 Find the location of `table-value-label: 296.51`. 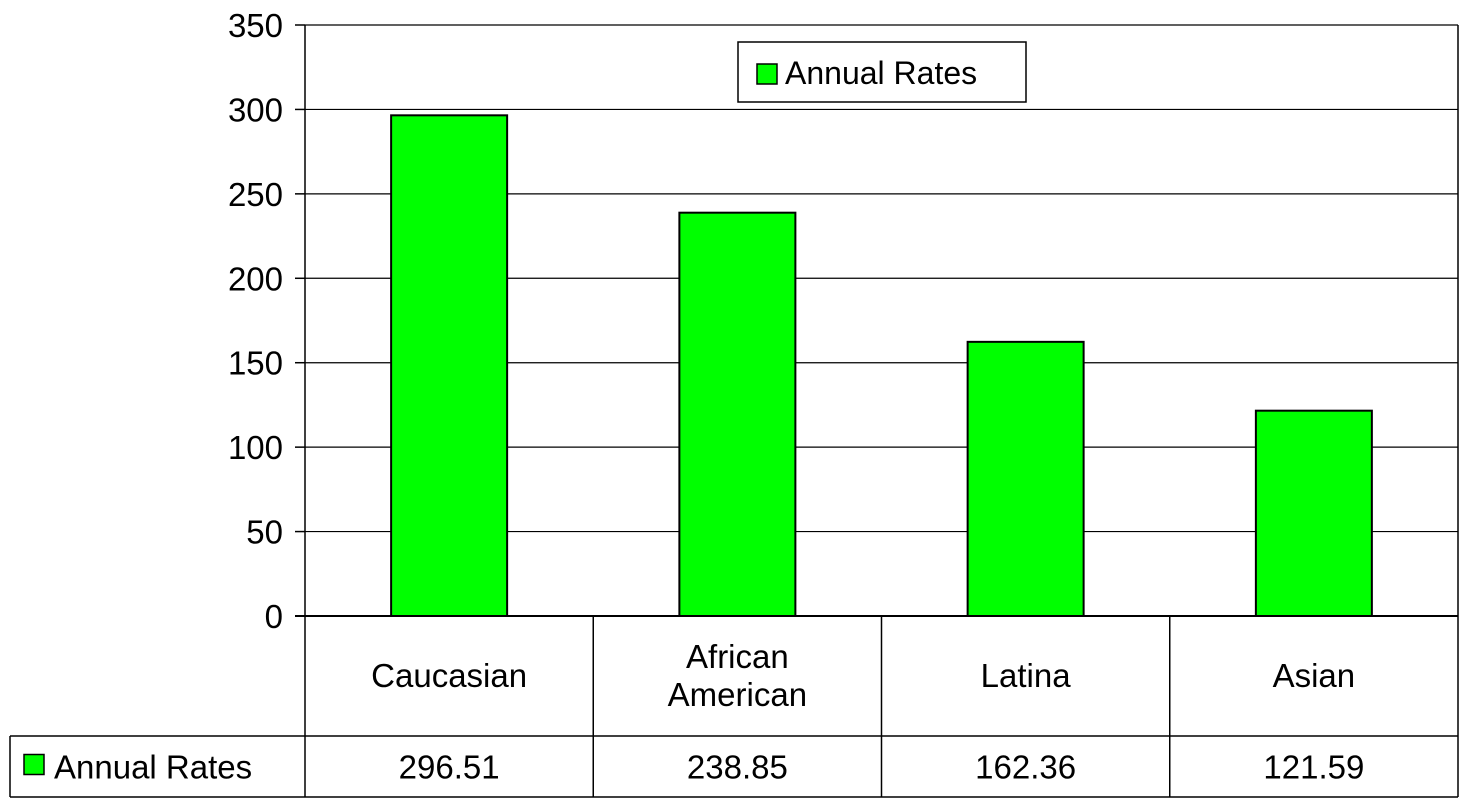

table-value-label: 296.51 is located at coordinates (449, 767).